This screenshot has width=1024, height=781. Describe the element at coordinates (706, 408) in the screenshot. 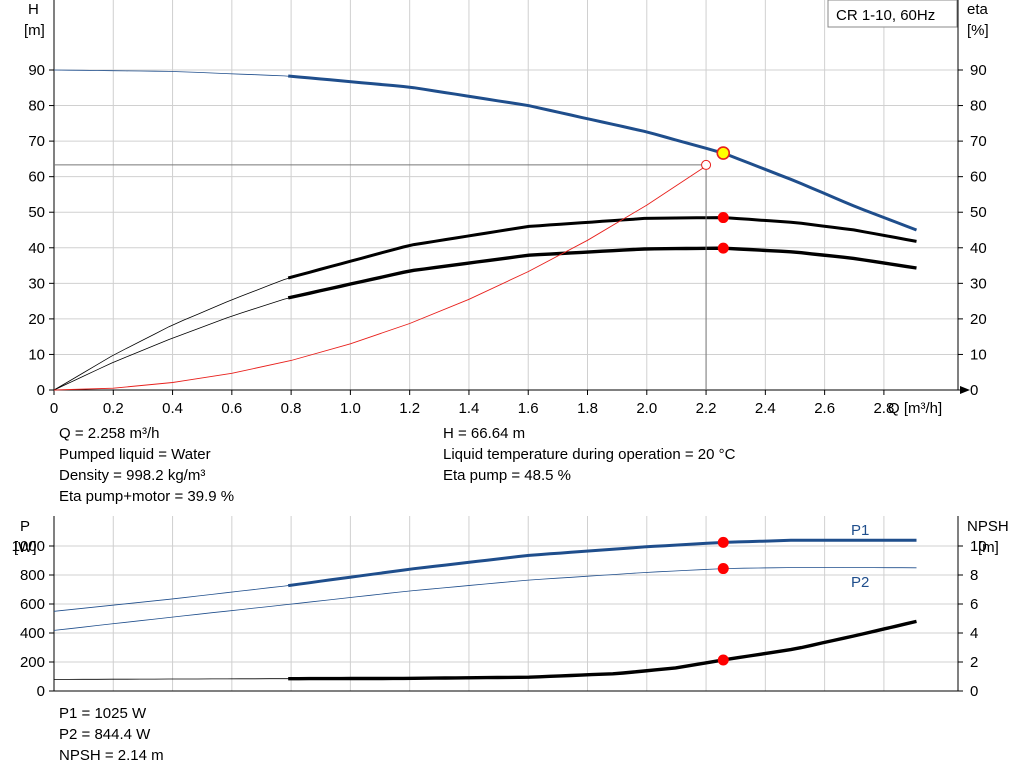

I see `tick-label-x: 2.2` at that location.